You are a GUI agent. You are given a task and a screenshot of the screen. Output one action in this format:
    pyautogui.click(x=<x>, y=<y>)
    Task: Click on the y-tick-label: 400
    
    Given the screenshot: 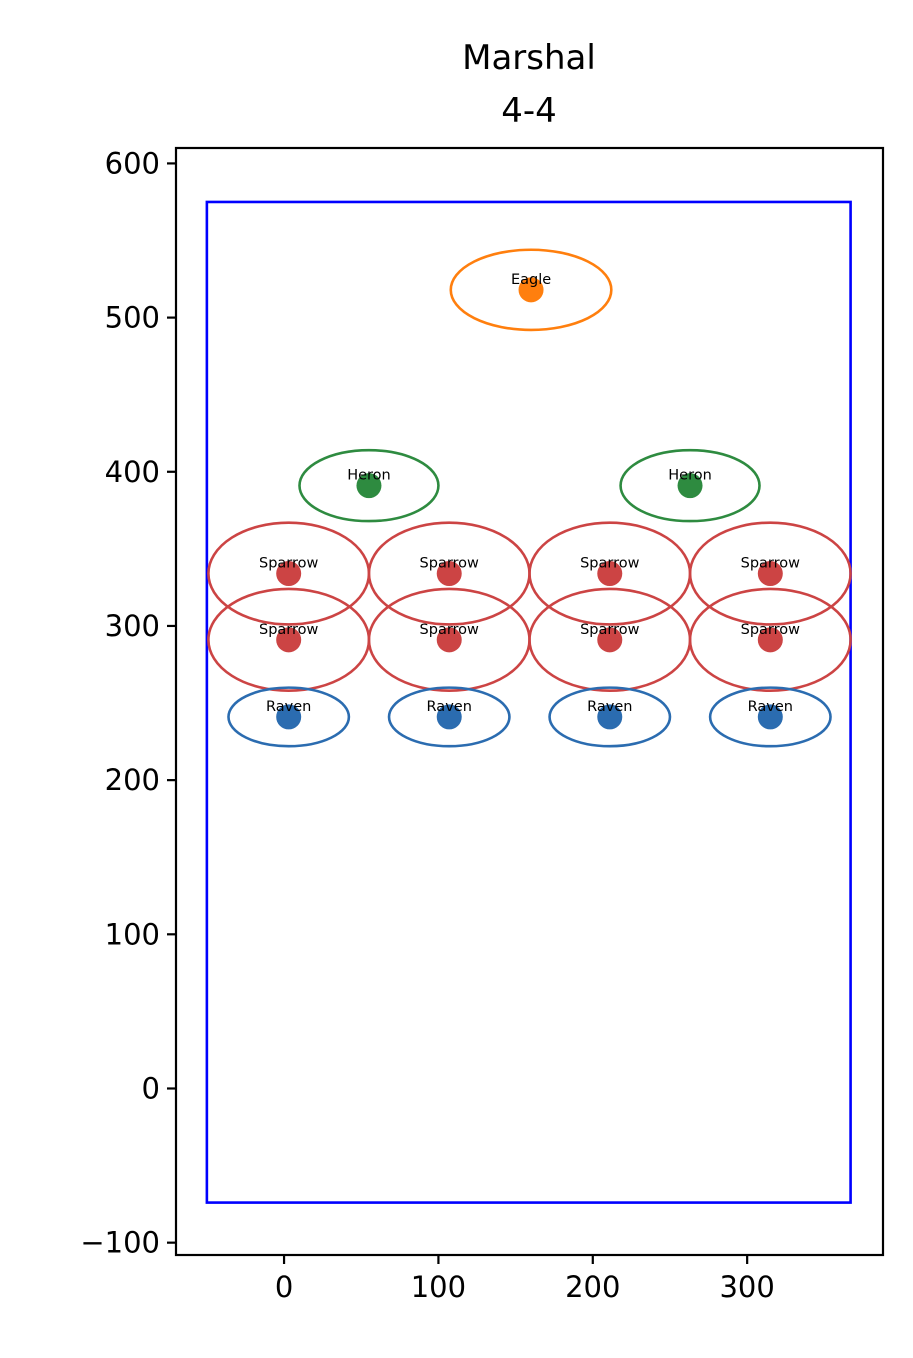 What is the action you would take?
    pyautogui.click(x=132, y=472)
    